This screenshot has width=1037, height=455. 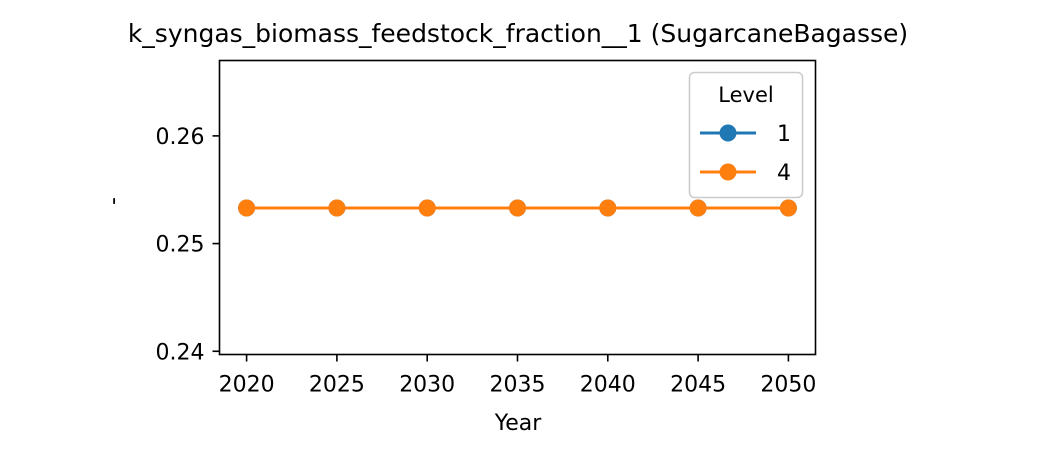 I want to click on y-tick-label: 0.24, so click(x=180, y=352).